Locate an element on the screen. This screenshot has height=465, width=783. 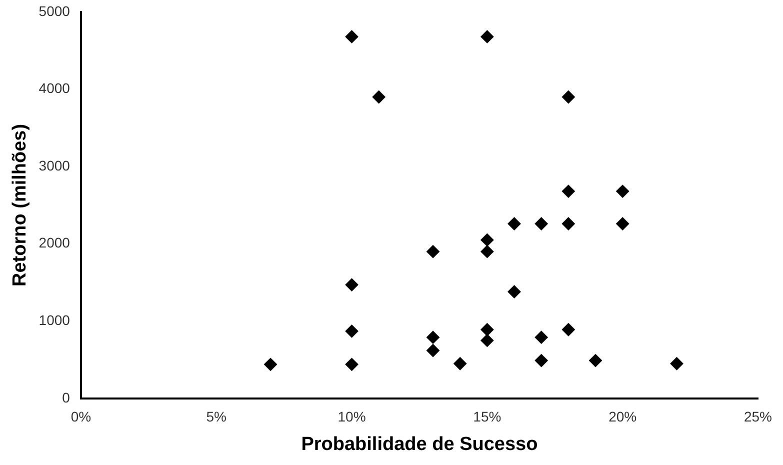
y-tick-label: 0 is located at coordinates (66, 397).